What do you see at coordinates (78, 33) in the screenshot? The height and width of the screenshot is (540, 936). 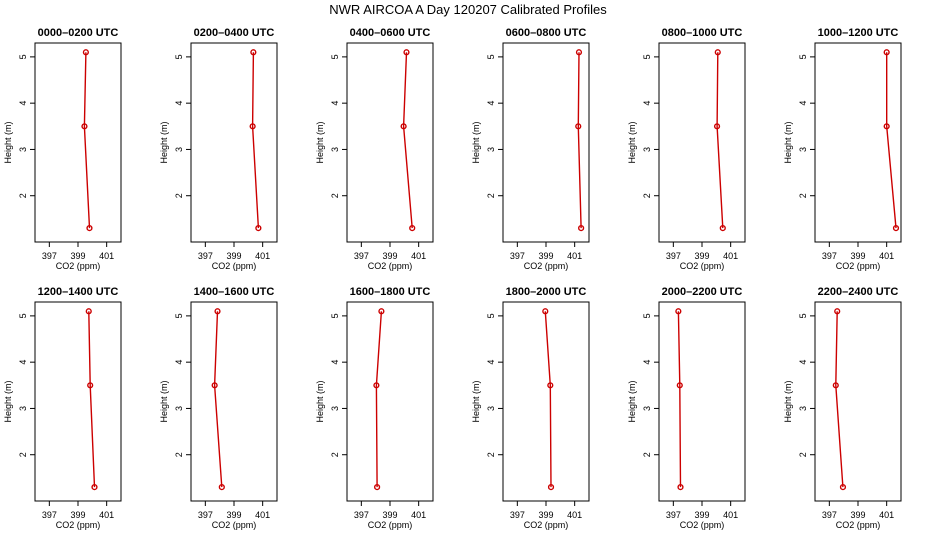 I see `panel-title: 0000–0200 UTC` at bounding box center [78, 33].